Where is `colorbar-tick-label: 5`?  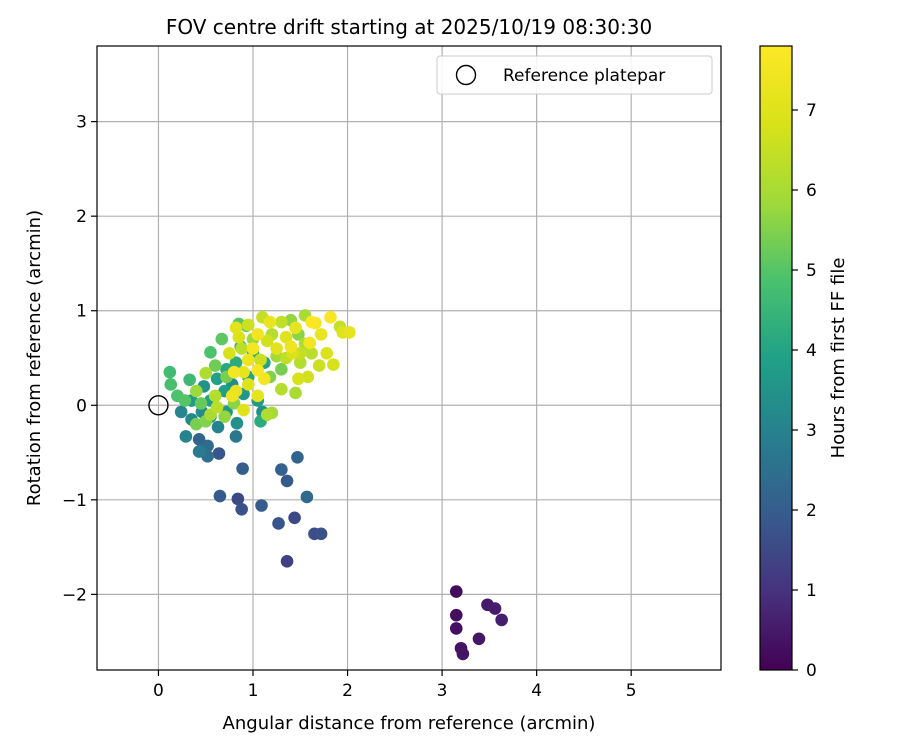 colorbar-tick-label: 5 is located at coordinates (811, 271).